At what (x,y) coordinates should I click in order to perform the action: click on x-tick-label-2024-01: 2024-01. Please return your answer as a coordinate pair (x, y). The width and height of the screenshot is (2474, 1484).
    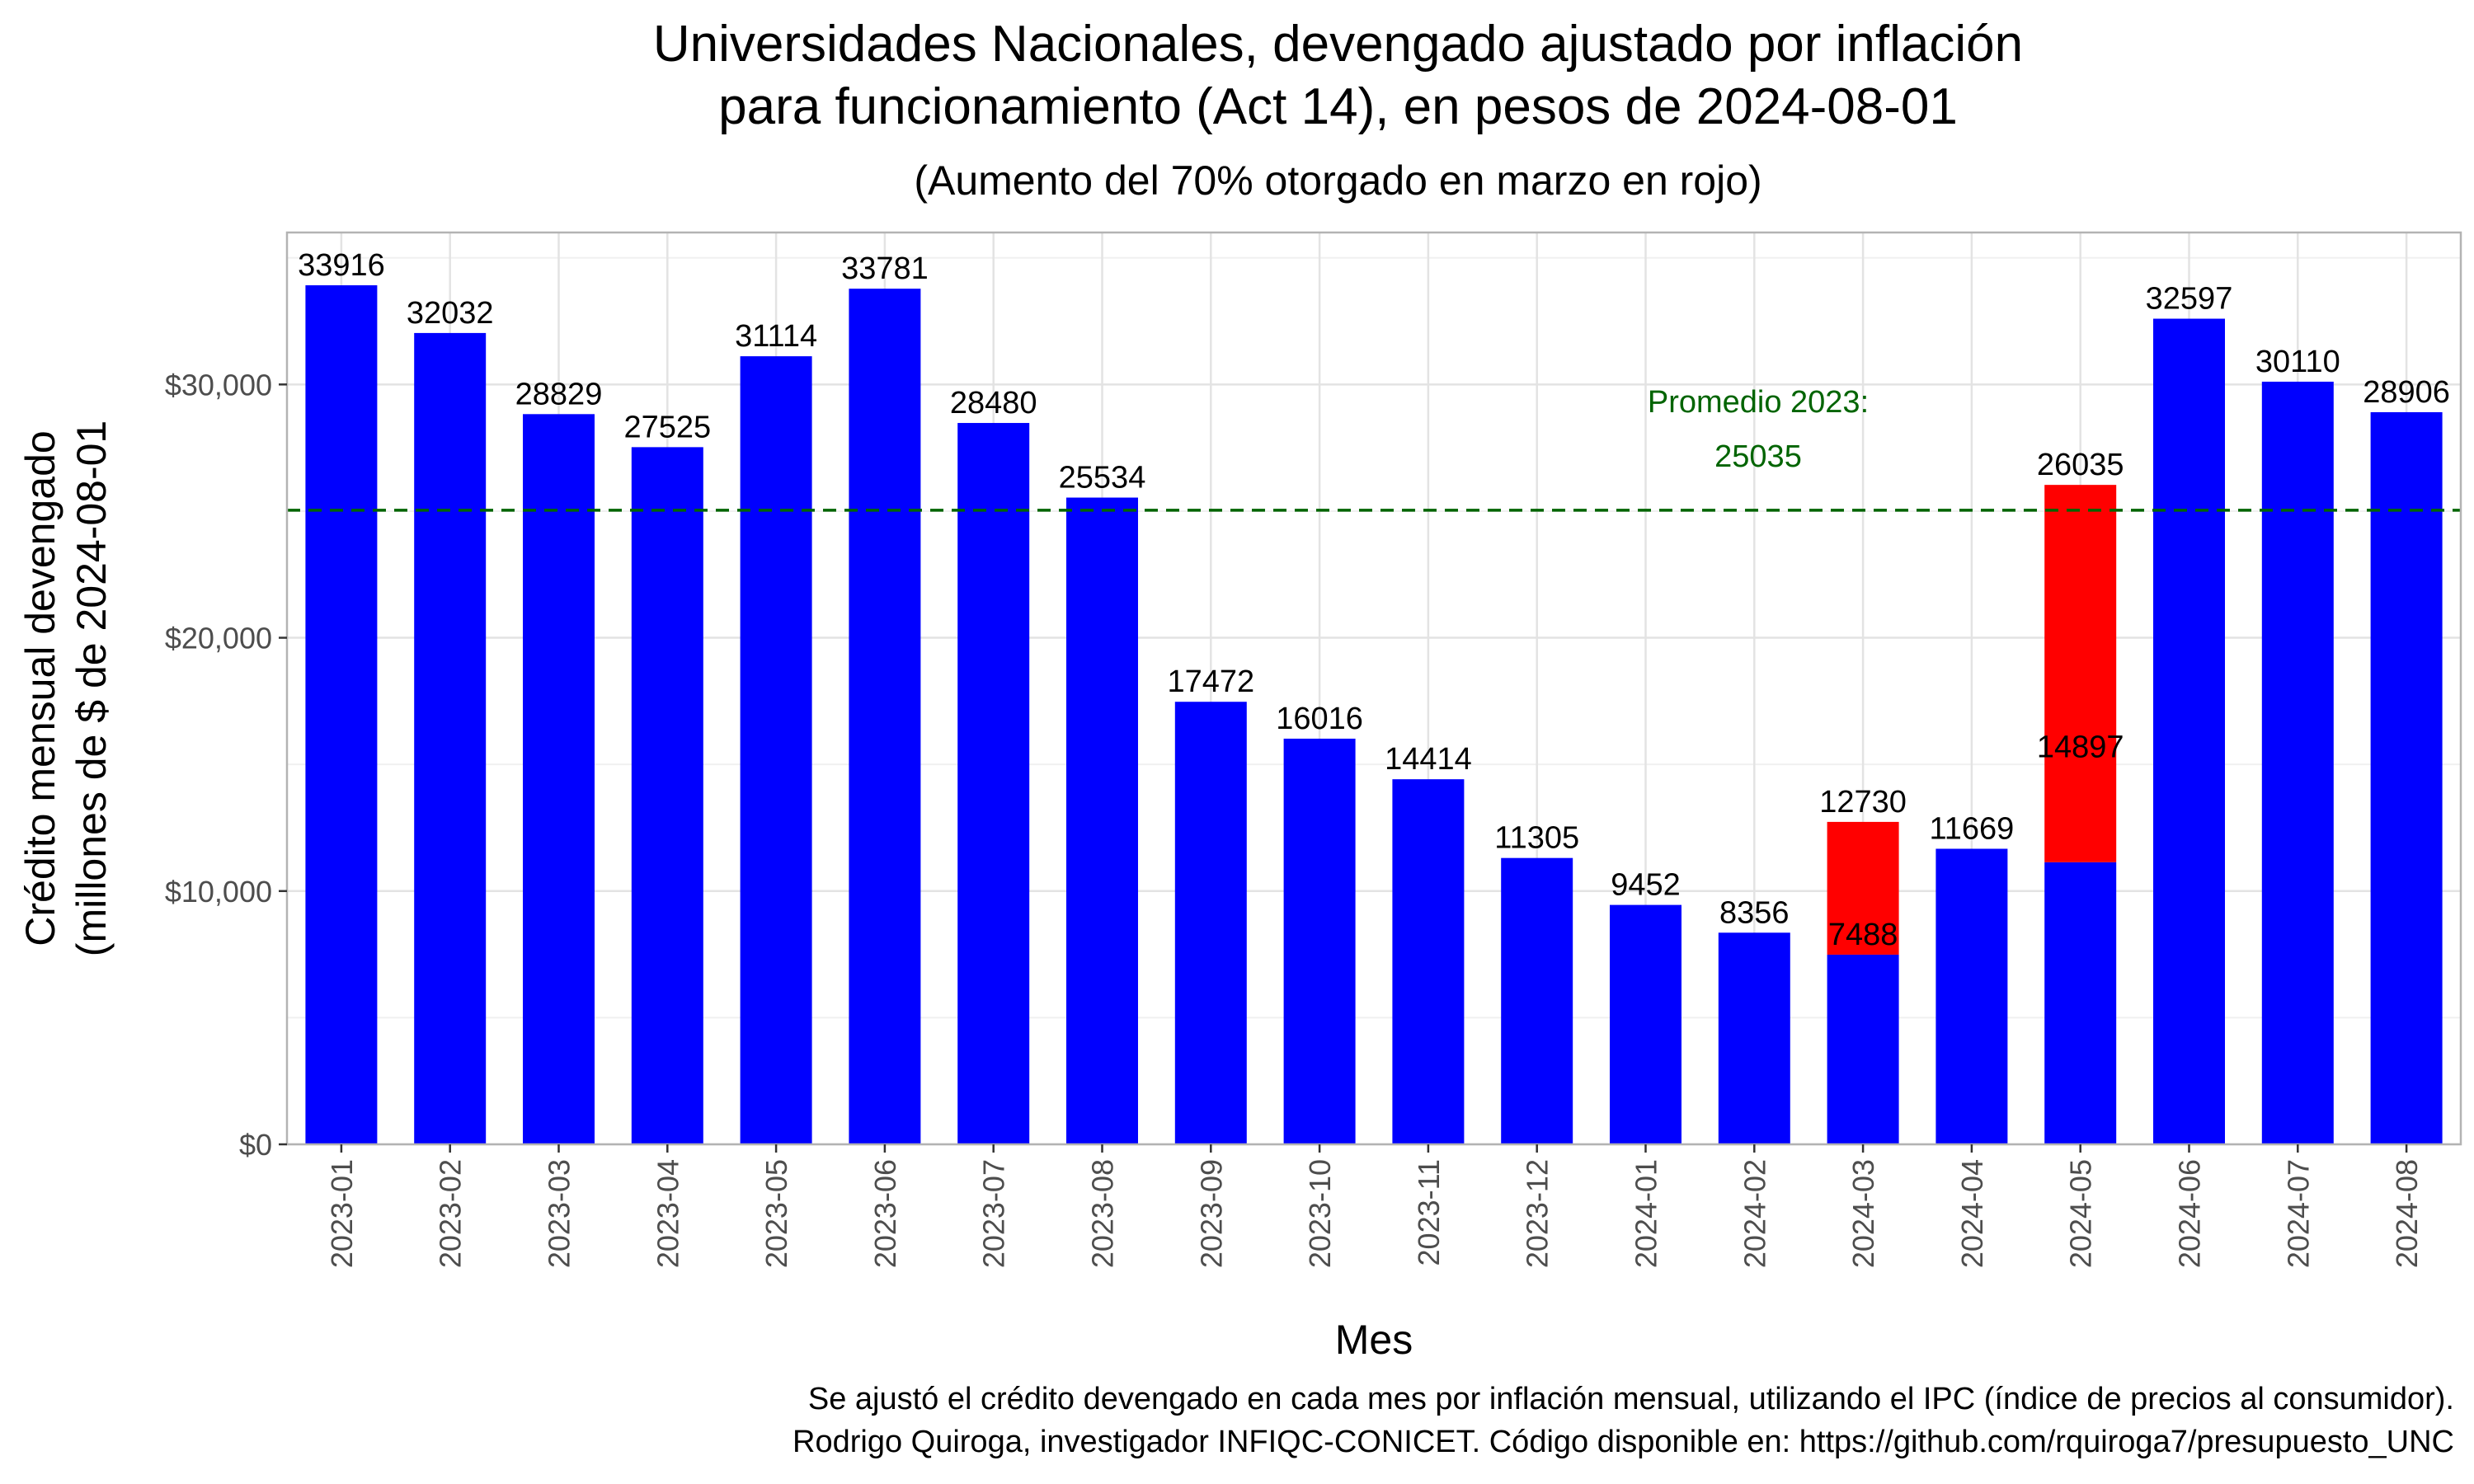
    Looking at the image, I should click on (1646, 1213).